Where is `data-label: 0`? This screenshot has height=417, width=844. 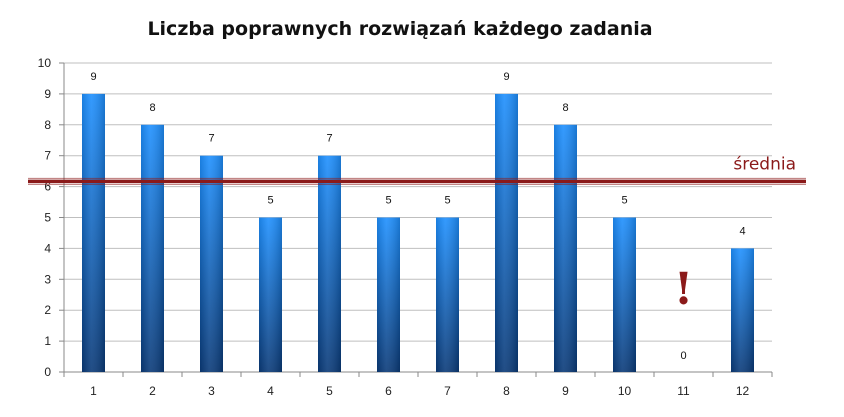 data-label: 0 is located at coordinates (683, 356).